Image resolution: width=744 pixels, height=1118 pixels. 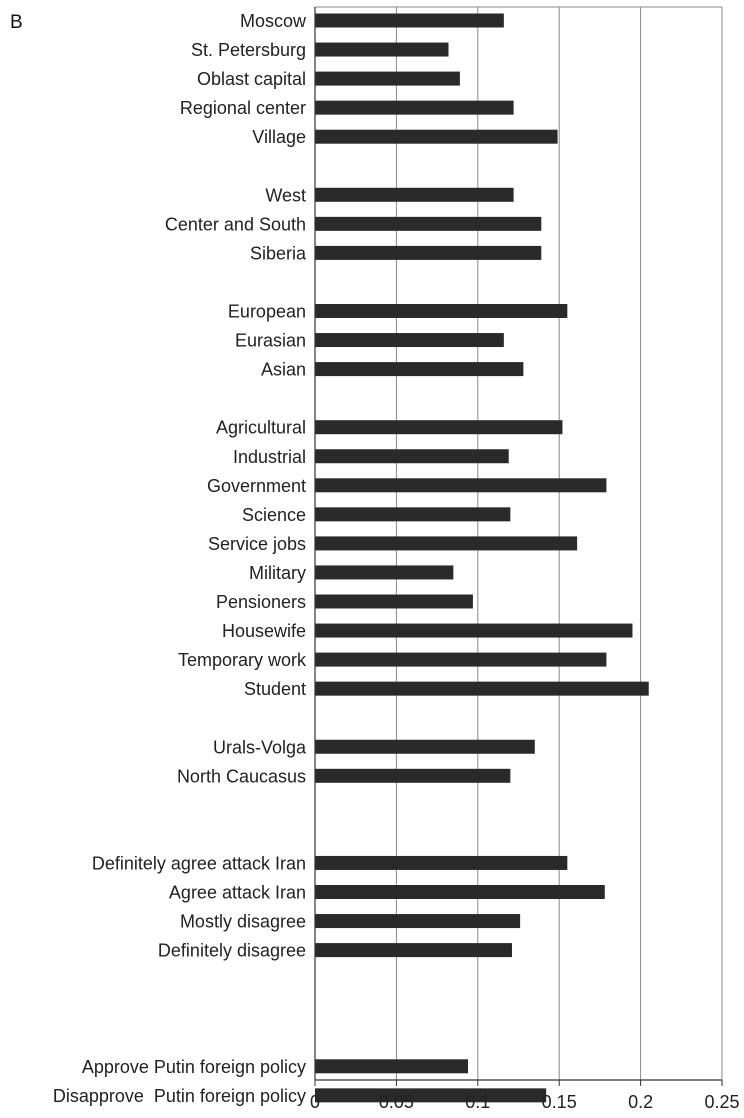 I want to click on category-label: Approve Putin foreign policy, so click(x=194, y=1067).